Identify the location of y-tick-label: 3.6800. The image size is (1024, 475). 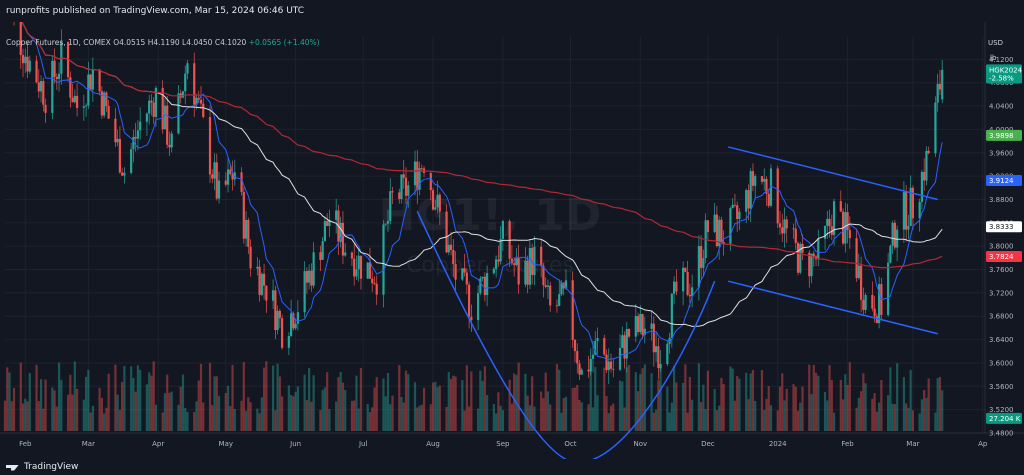
(1001, 317).